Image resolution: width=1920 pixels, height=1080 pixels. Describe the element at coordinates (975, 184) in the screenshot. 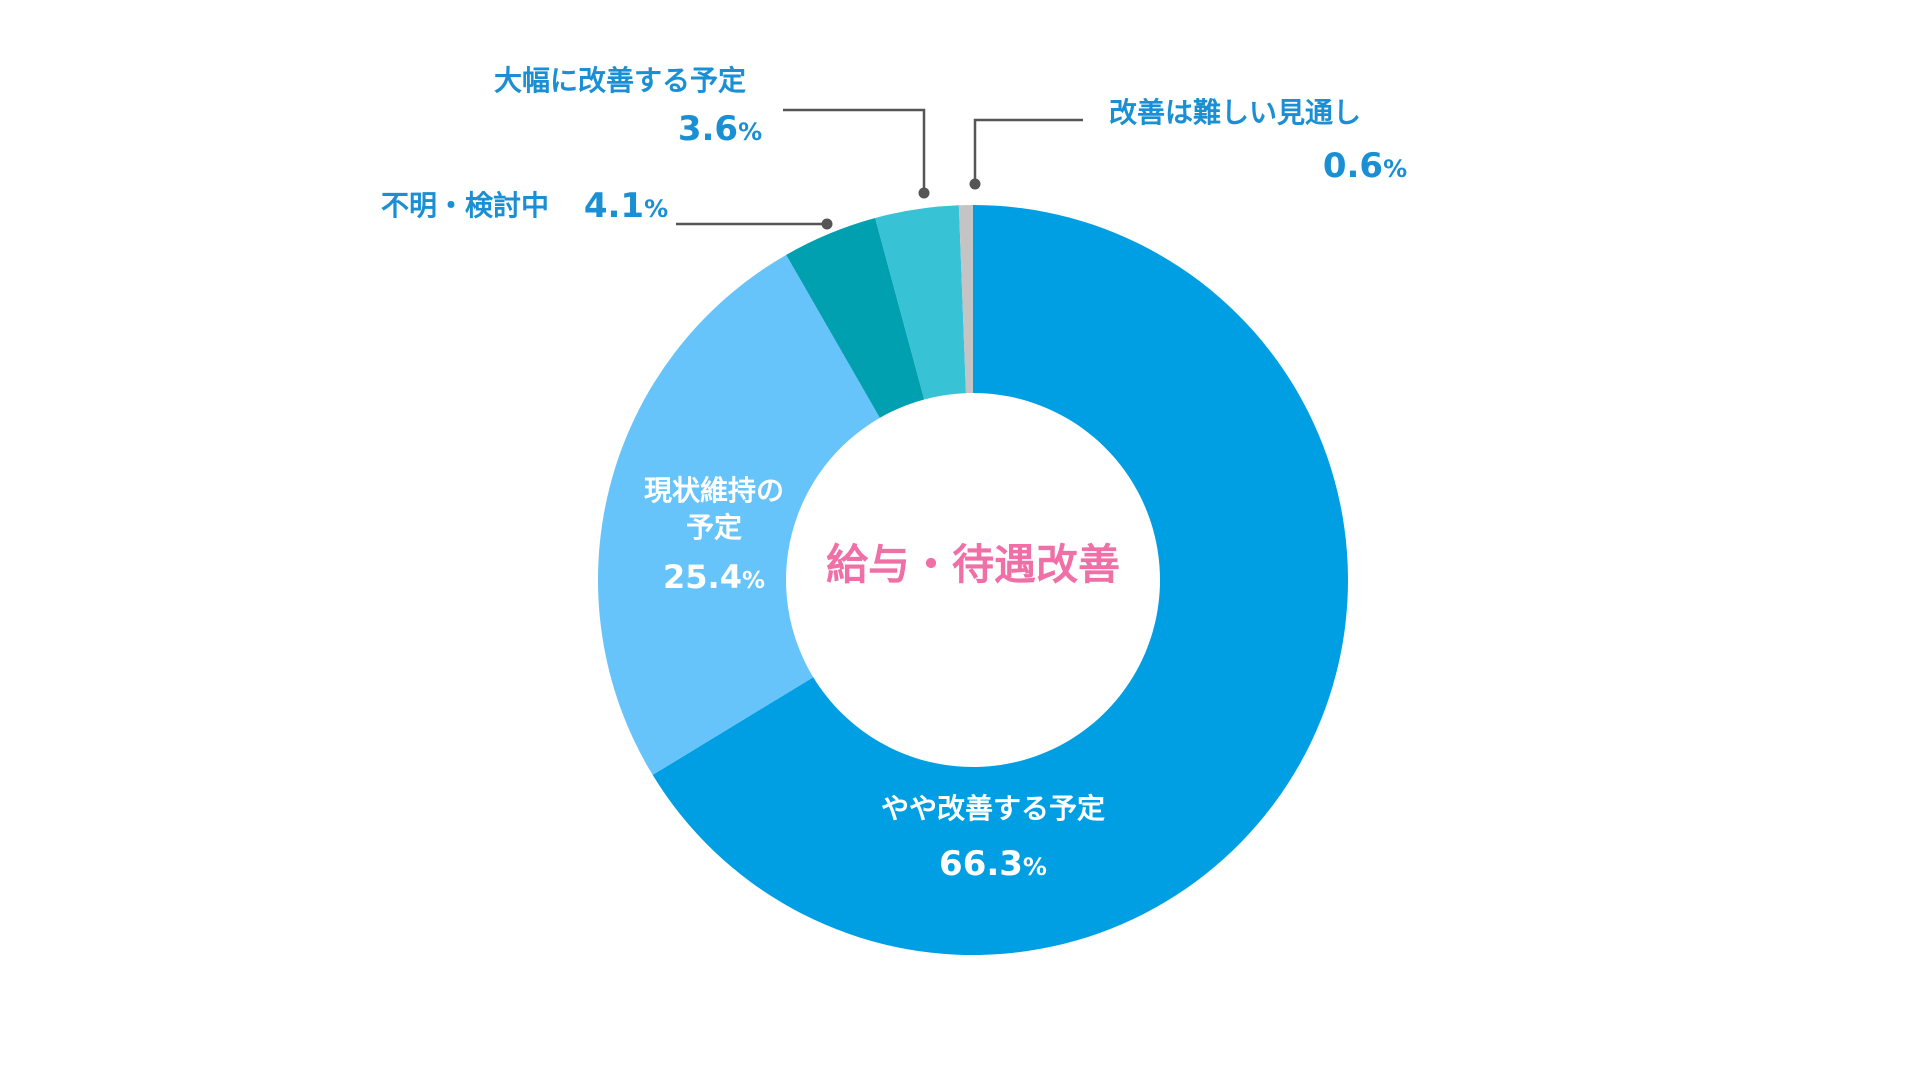

I see `leader-4-dot` at that location.